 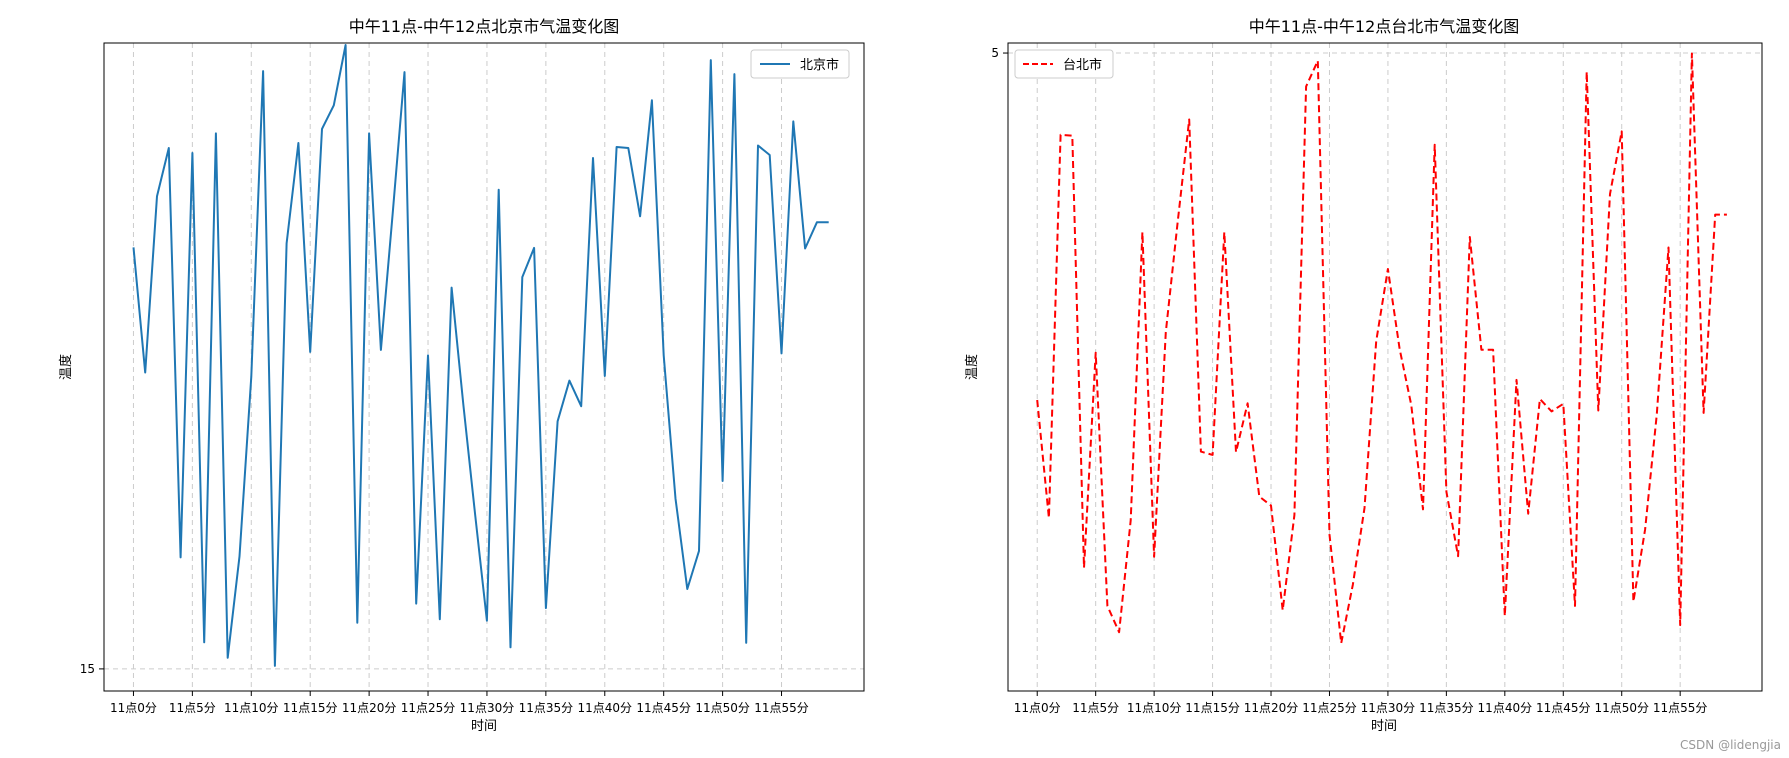 What do you see at coordinates (310, 708) in the screenshot?
I see `beijing-x-tick-label: 11点15分` at bounding box center [310, 708].